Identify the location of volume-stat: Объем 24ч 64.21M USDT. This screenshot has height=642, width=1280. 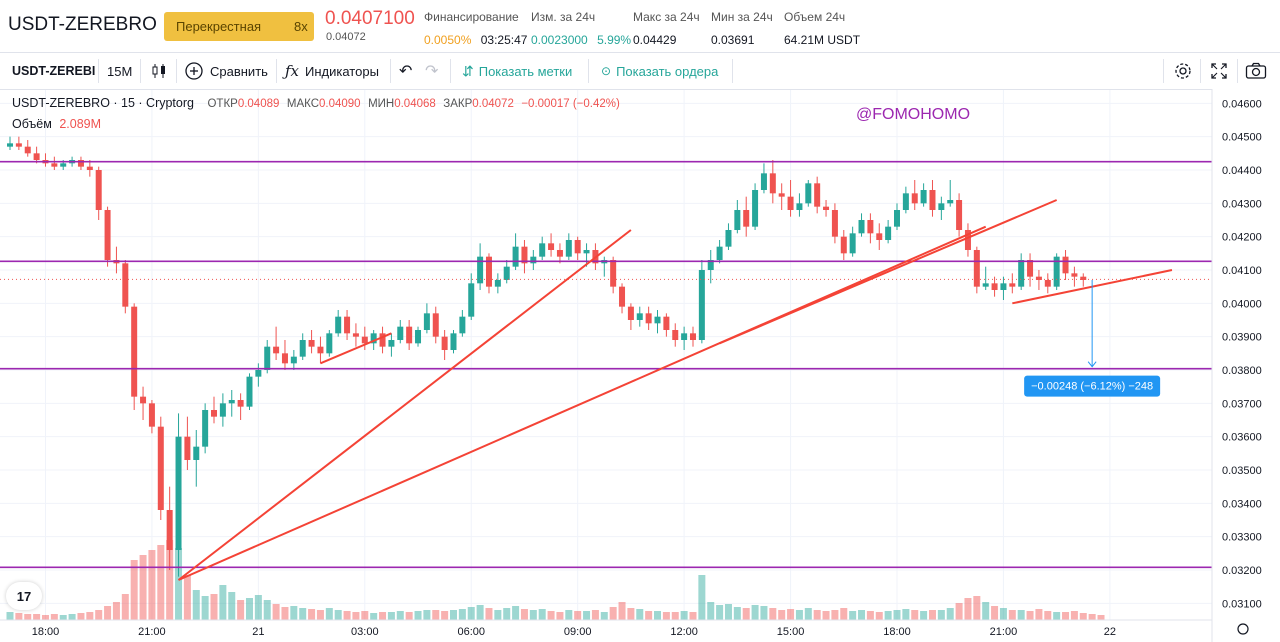
(822, 28).